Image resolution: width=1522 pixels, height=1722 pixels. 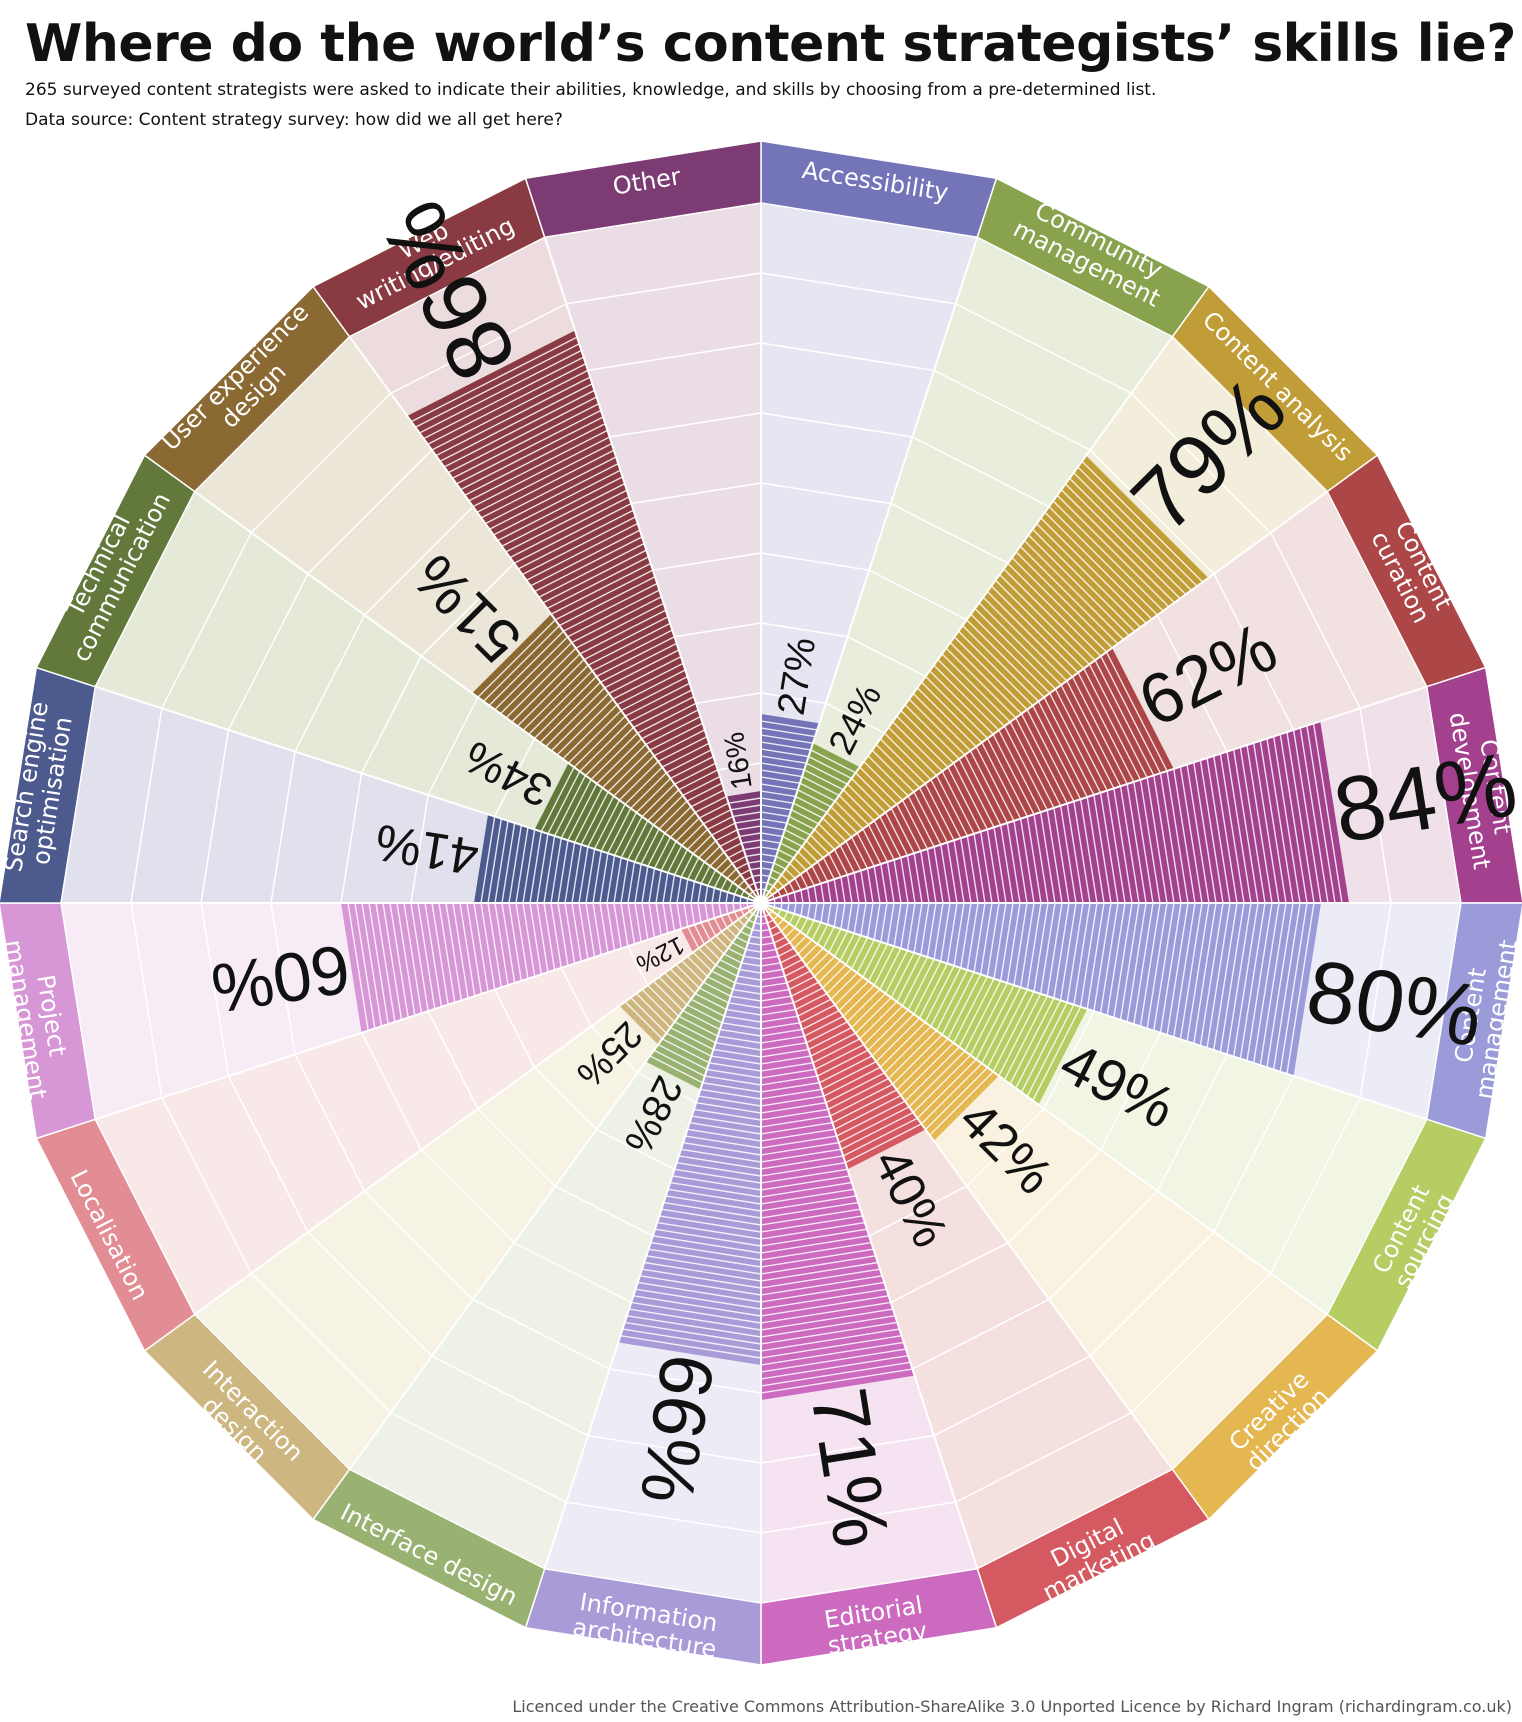 What do you see at coordinates (918, 595) in the screenshot?
I see `ring-line-community-management` at bounding box center [918, 595].